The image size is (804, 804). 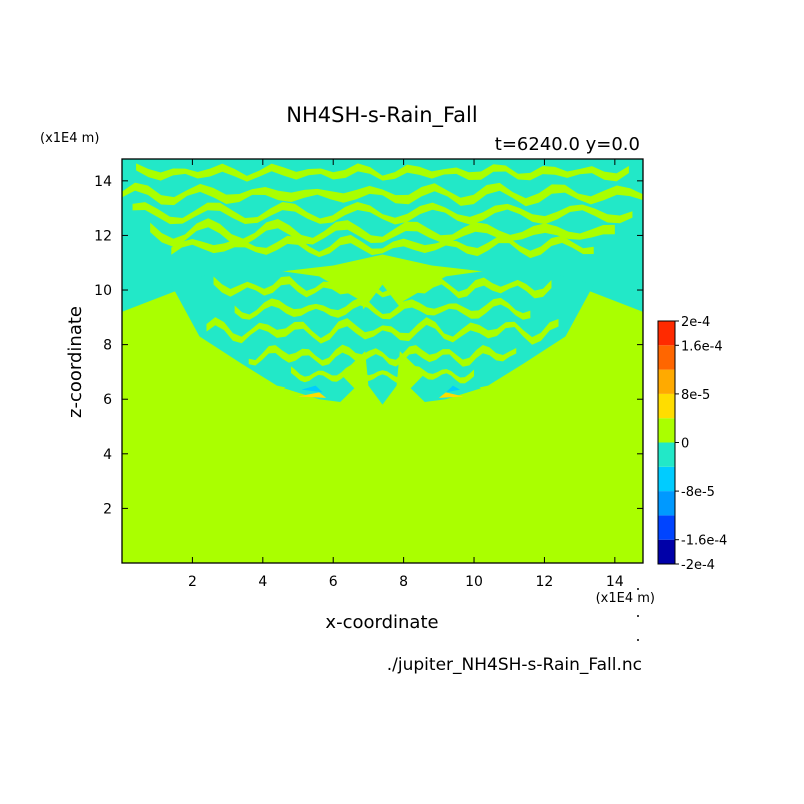 What do you see at coordinates (692, 444) in the screenshot?
I see `colorbar: 2e-4 1.6e-4 8e-5 0 -8e-5 -1.6e-4 -2e-4` at bounding box center [692, 444].